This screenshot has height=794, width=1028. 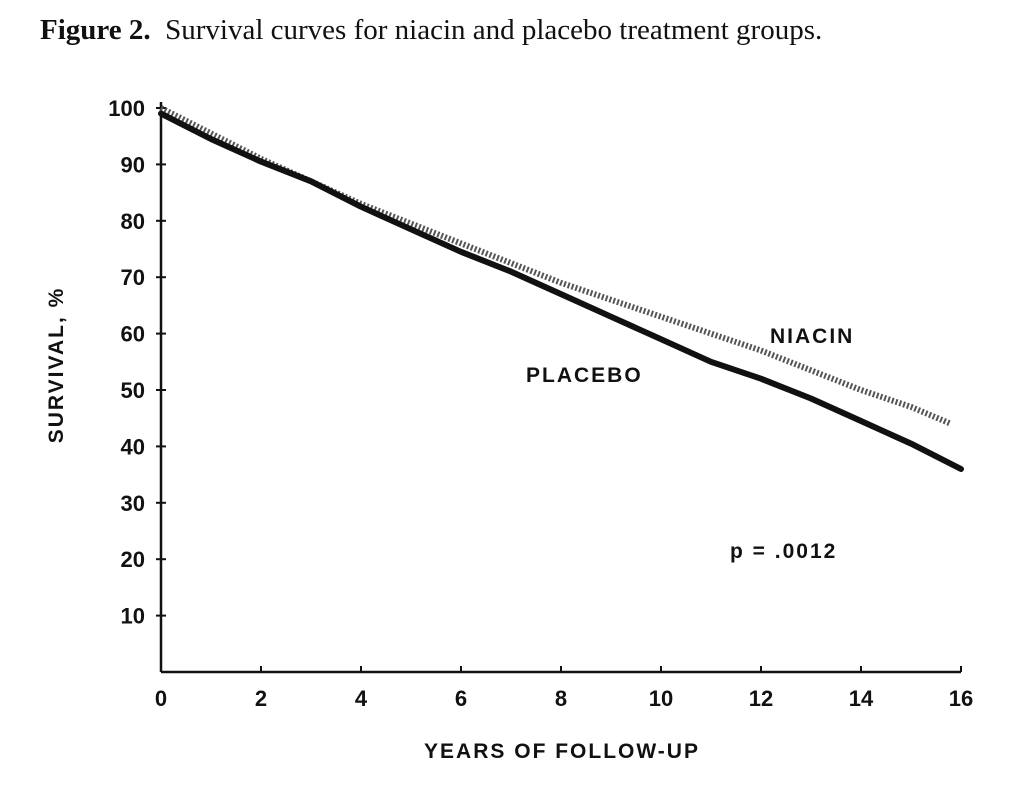 What do you see at coordinates (133, 503) in the screenshot?
I see `y-tick-label: 30` at bounding box center [133, 503].